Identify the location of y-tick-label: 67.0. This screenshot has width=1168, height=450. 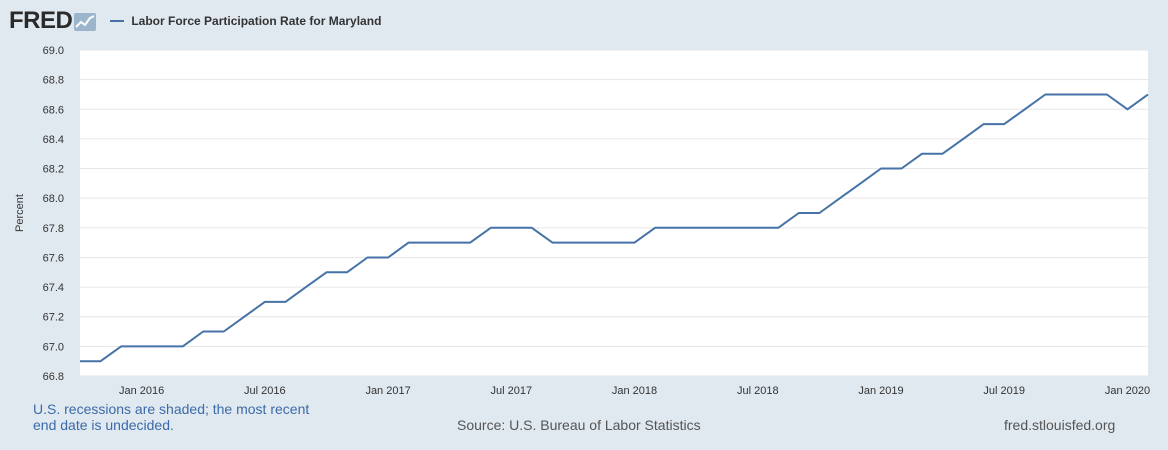
(53, 347).